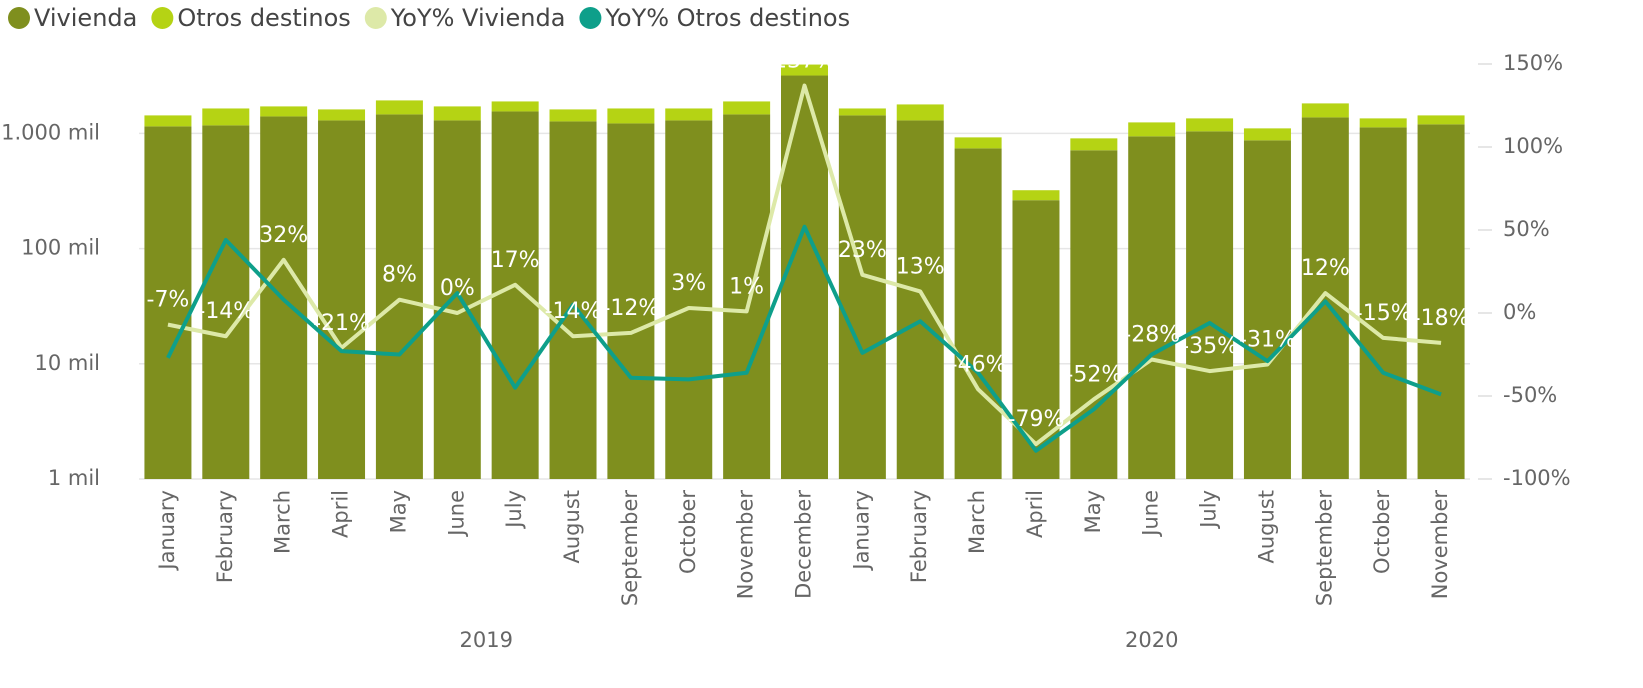 The height and width of the screenshot is (688, 1643). I want to click on data-label: 13%, so click(920, 266).